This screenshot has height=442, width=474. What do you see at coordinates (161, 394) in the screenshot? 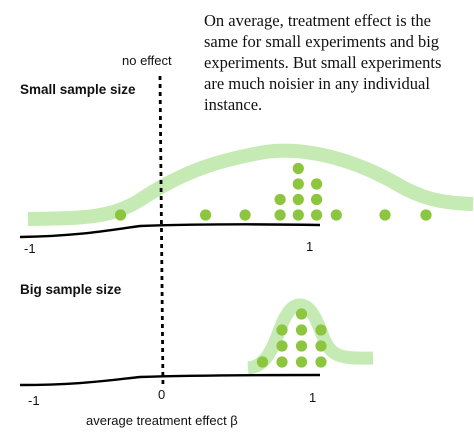
I see `big-sample-tick-zero: 0` at bounding box center [161, 394].